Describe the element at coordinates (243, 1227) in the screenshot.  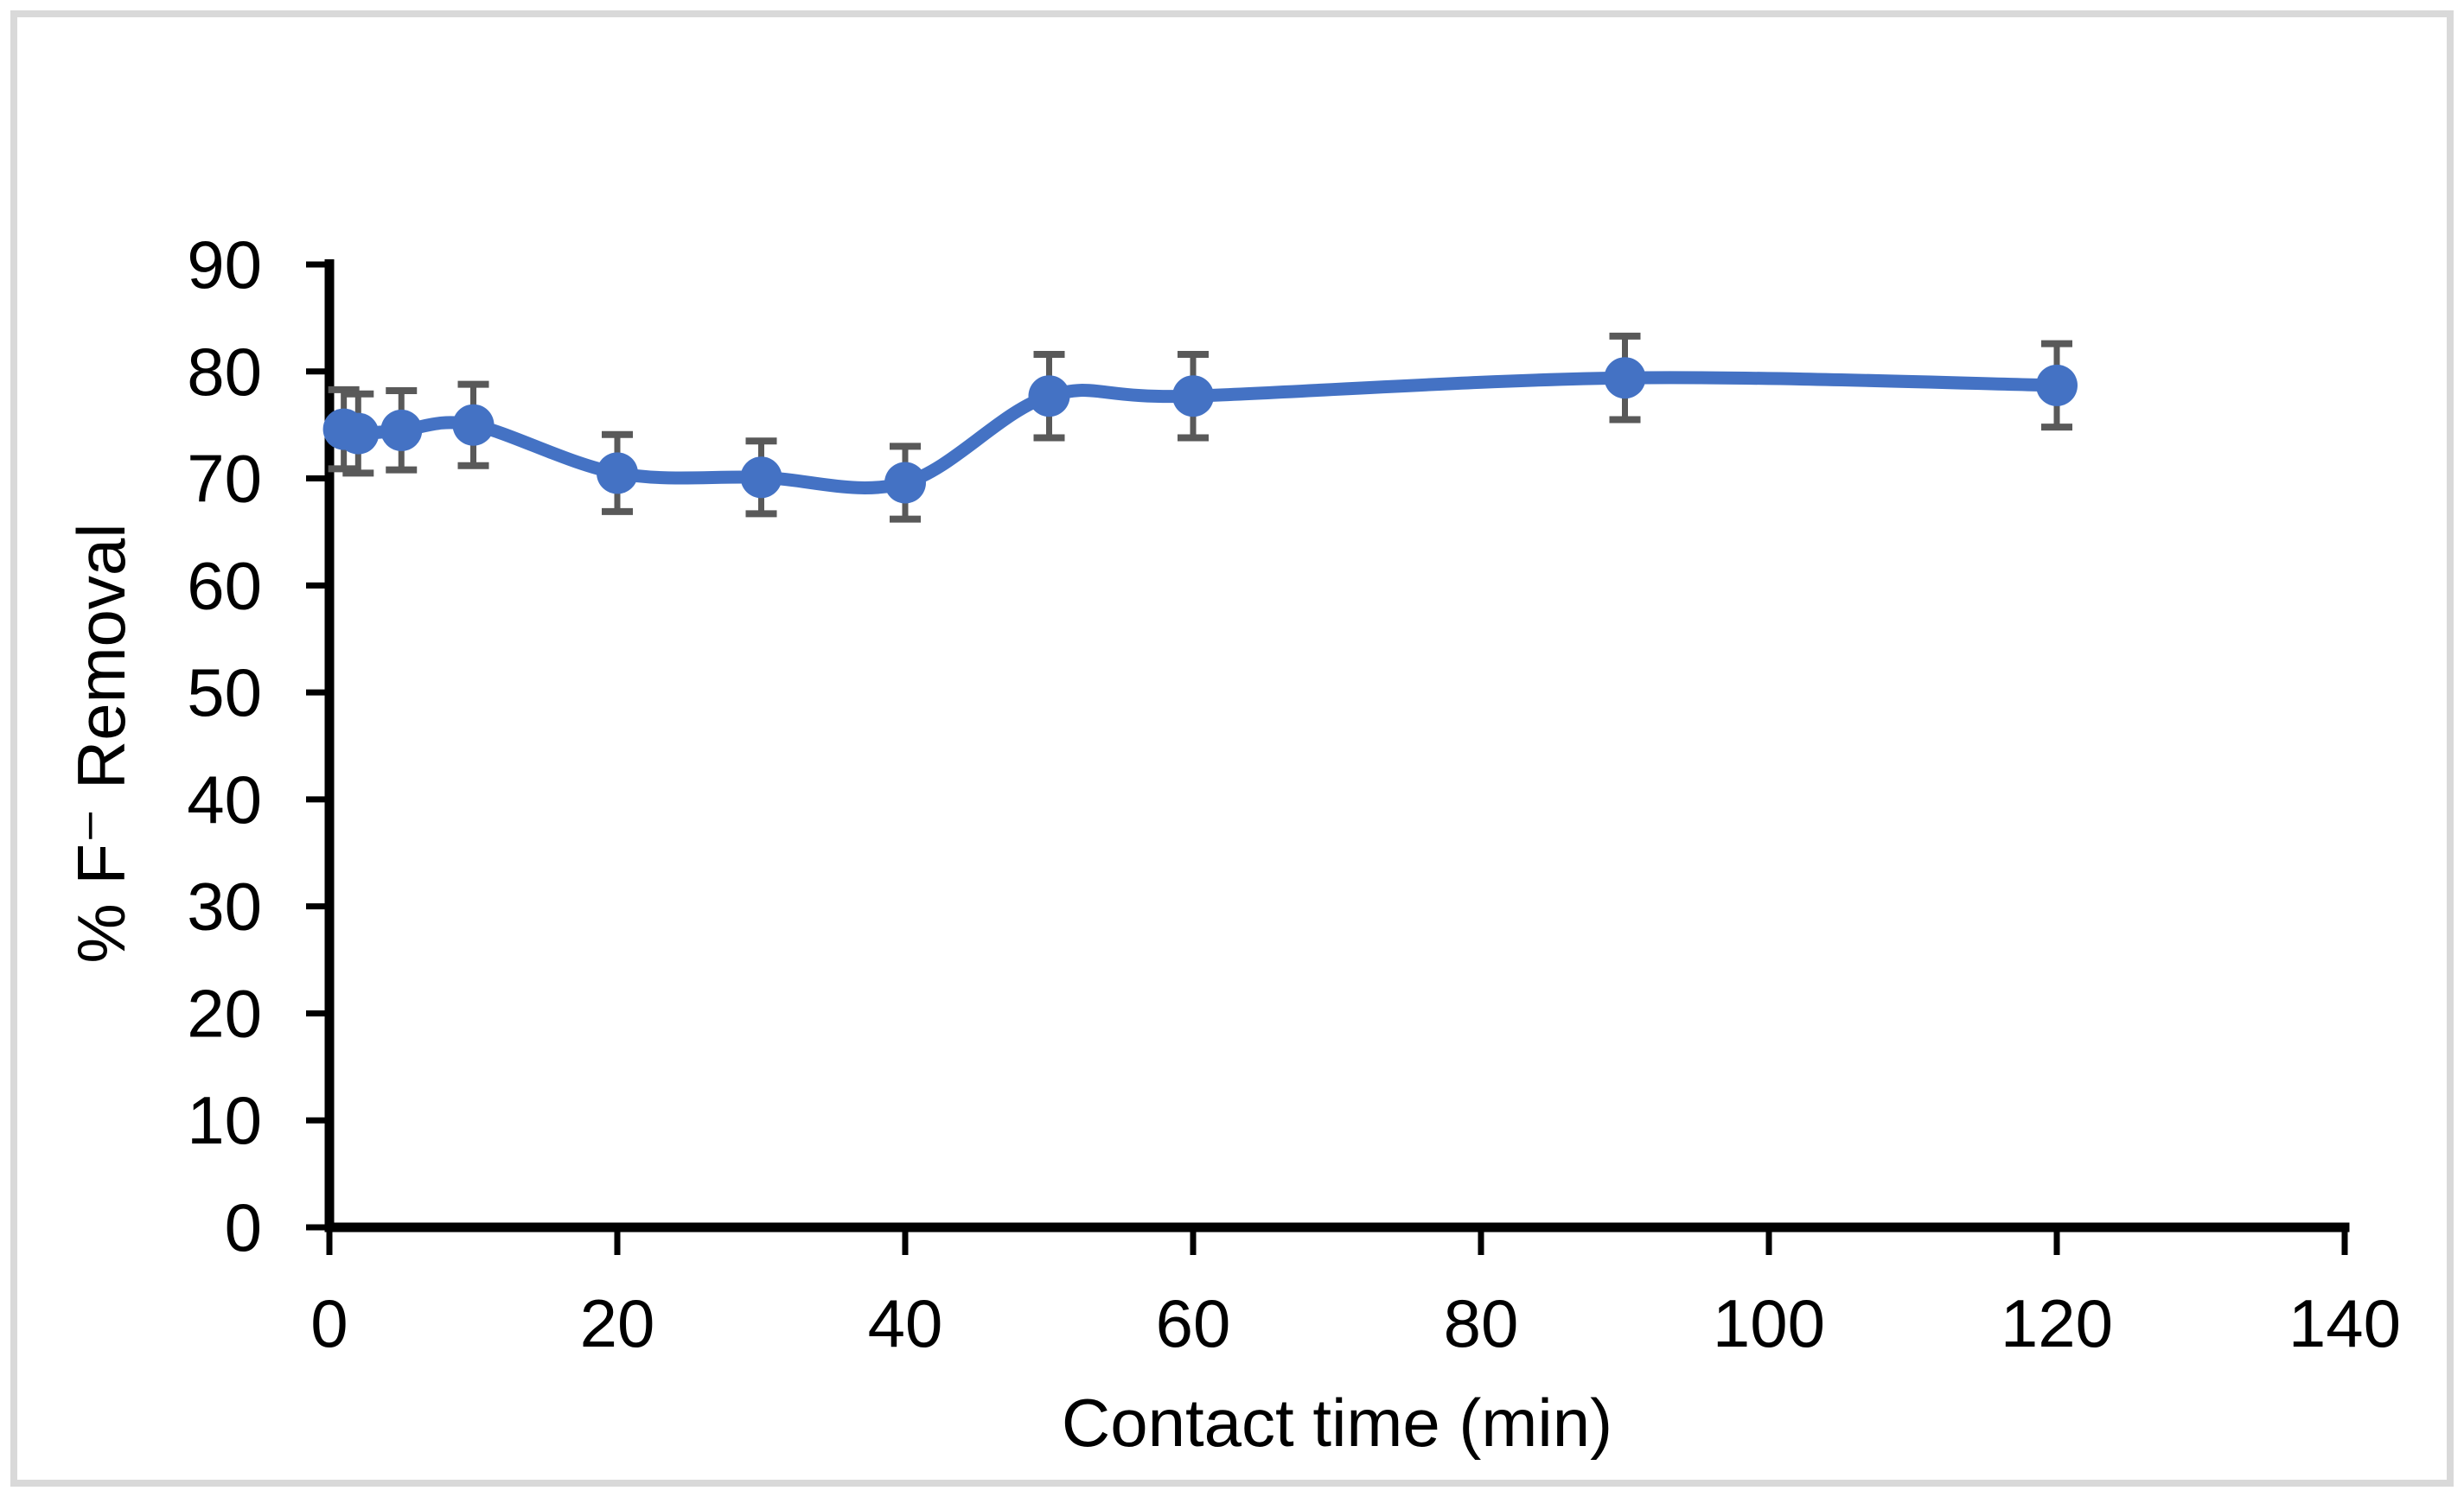
I see `y-tick-label: 0` at that location.